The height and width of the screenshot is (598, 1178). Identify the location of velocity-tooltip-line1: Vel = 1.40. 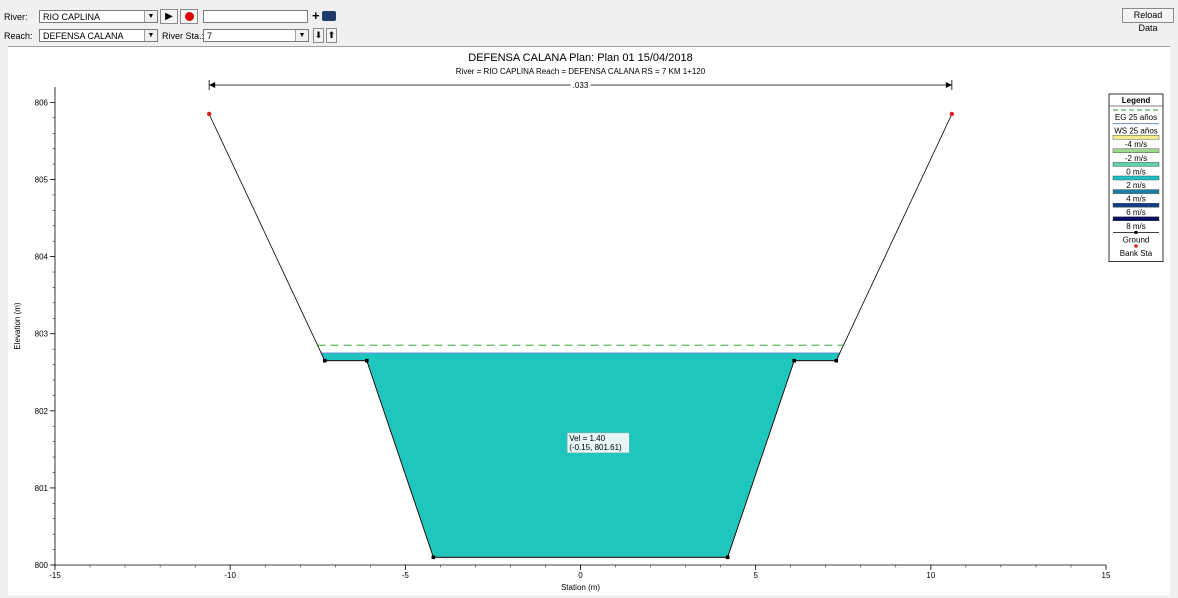
(587, 438).